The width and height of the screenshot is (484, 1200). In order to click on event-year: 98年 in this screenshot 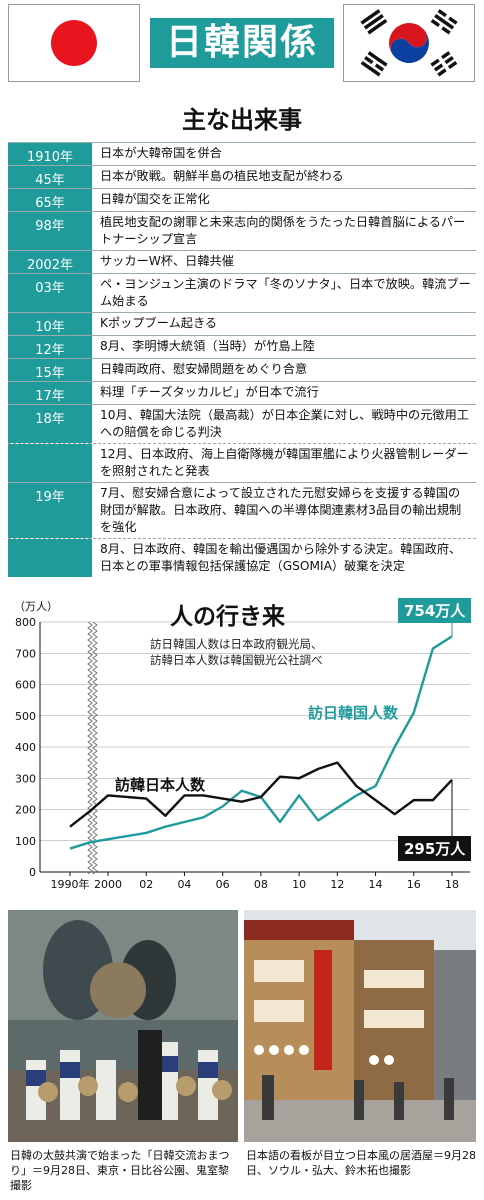, I will do `click(50, 231)`.